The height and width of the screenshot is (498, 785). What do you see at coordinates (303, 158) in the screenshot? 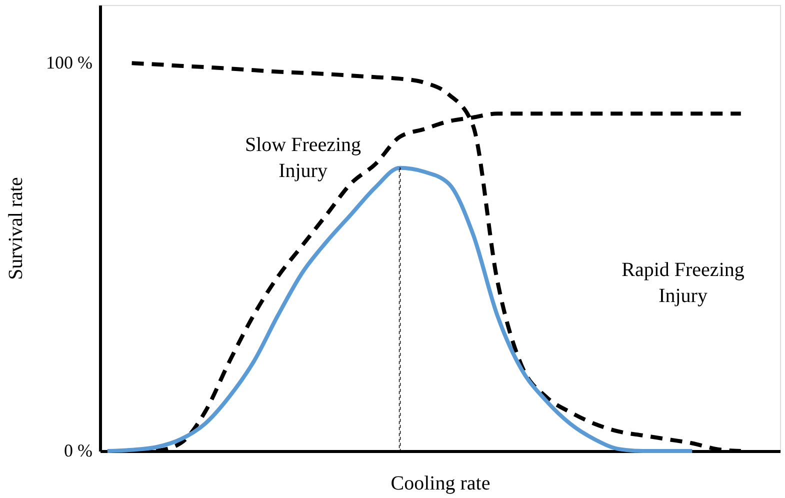
I see `annotation: Slow Freezing Injury` at bounding box center [303, 158].